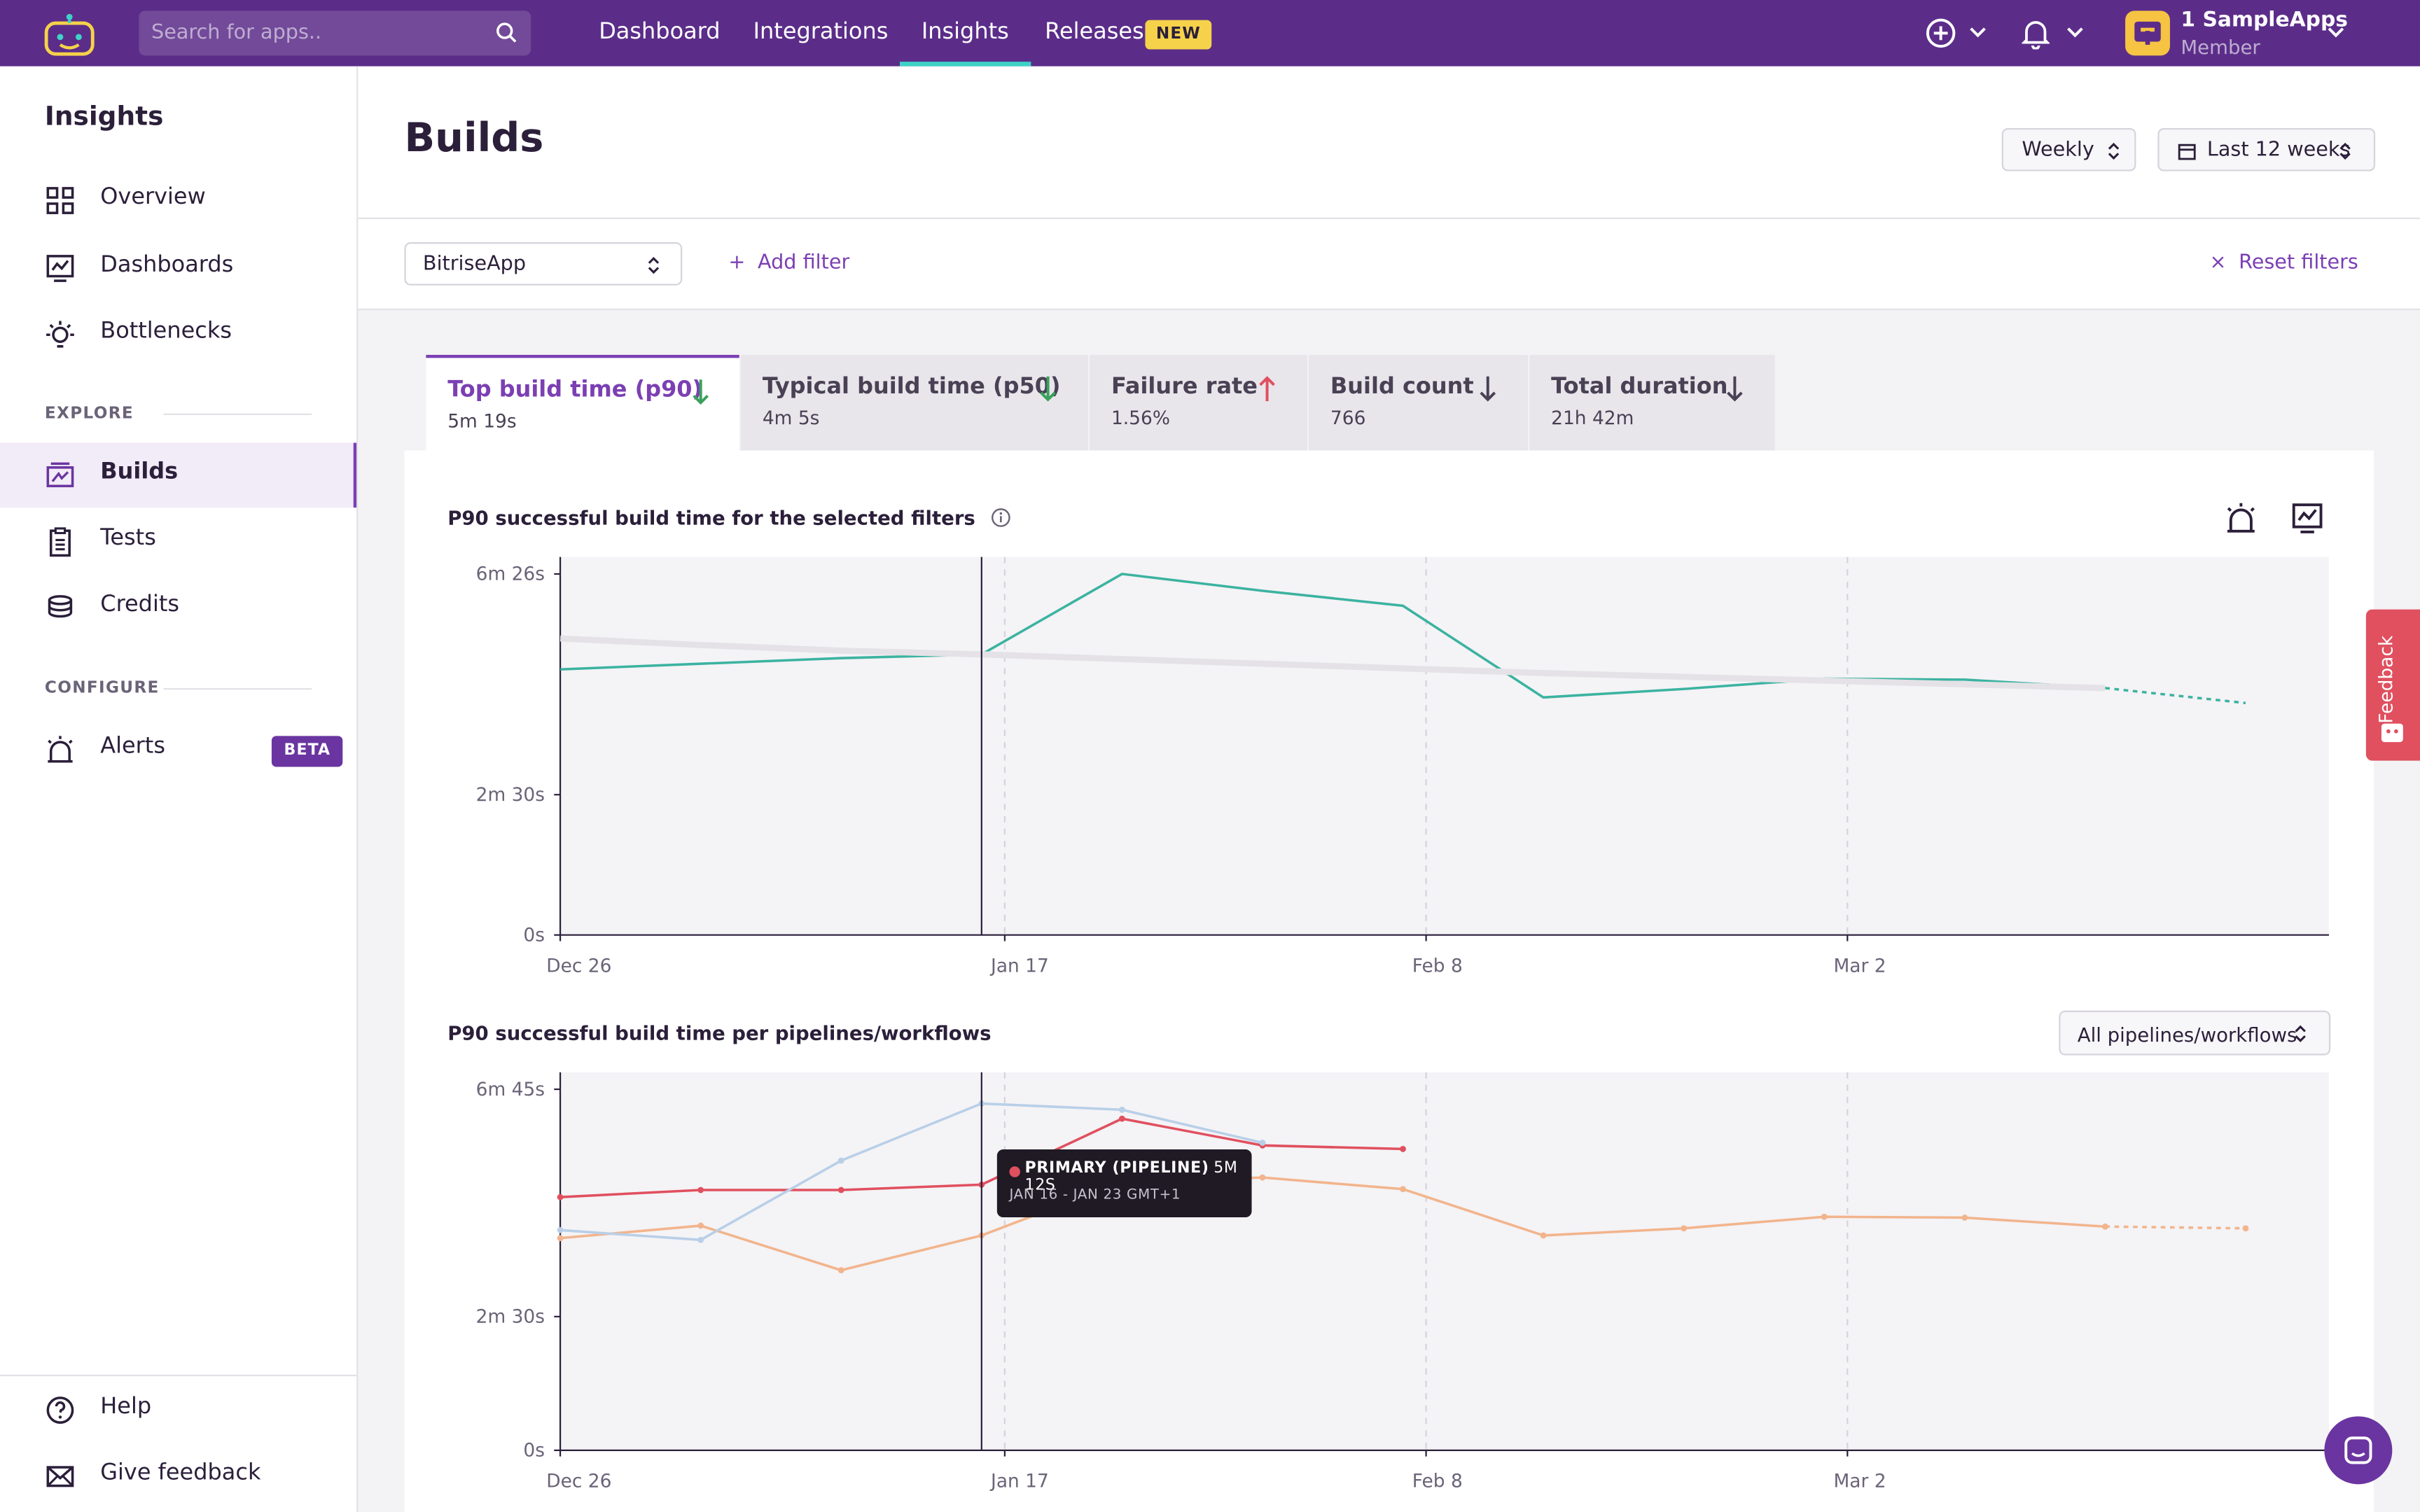 This screenshot has height=1512, width=2420. What do you see at coordinates (315, 33) in the screenshot?
I see `search-input` at bounding box center [315, 33].